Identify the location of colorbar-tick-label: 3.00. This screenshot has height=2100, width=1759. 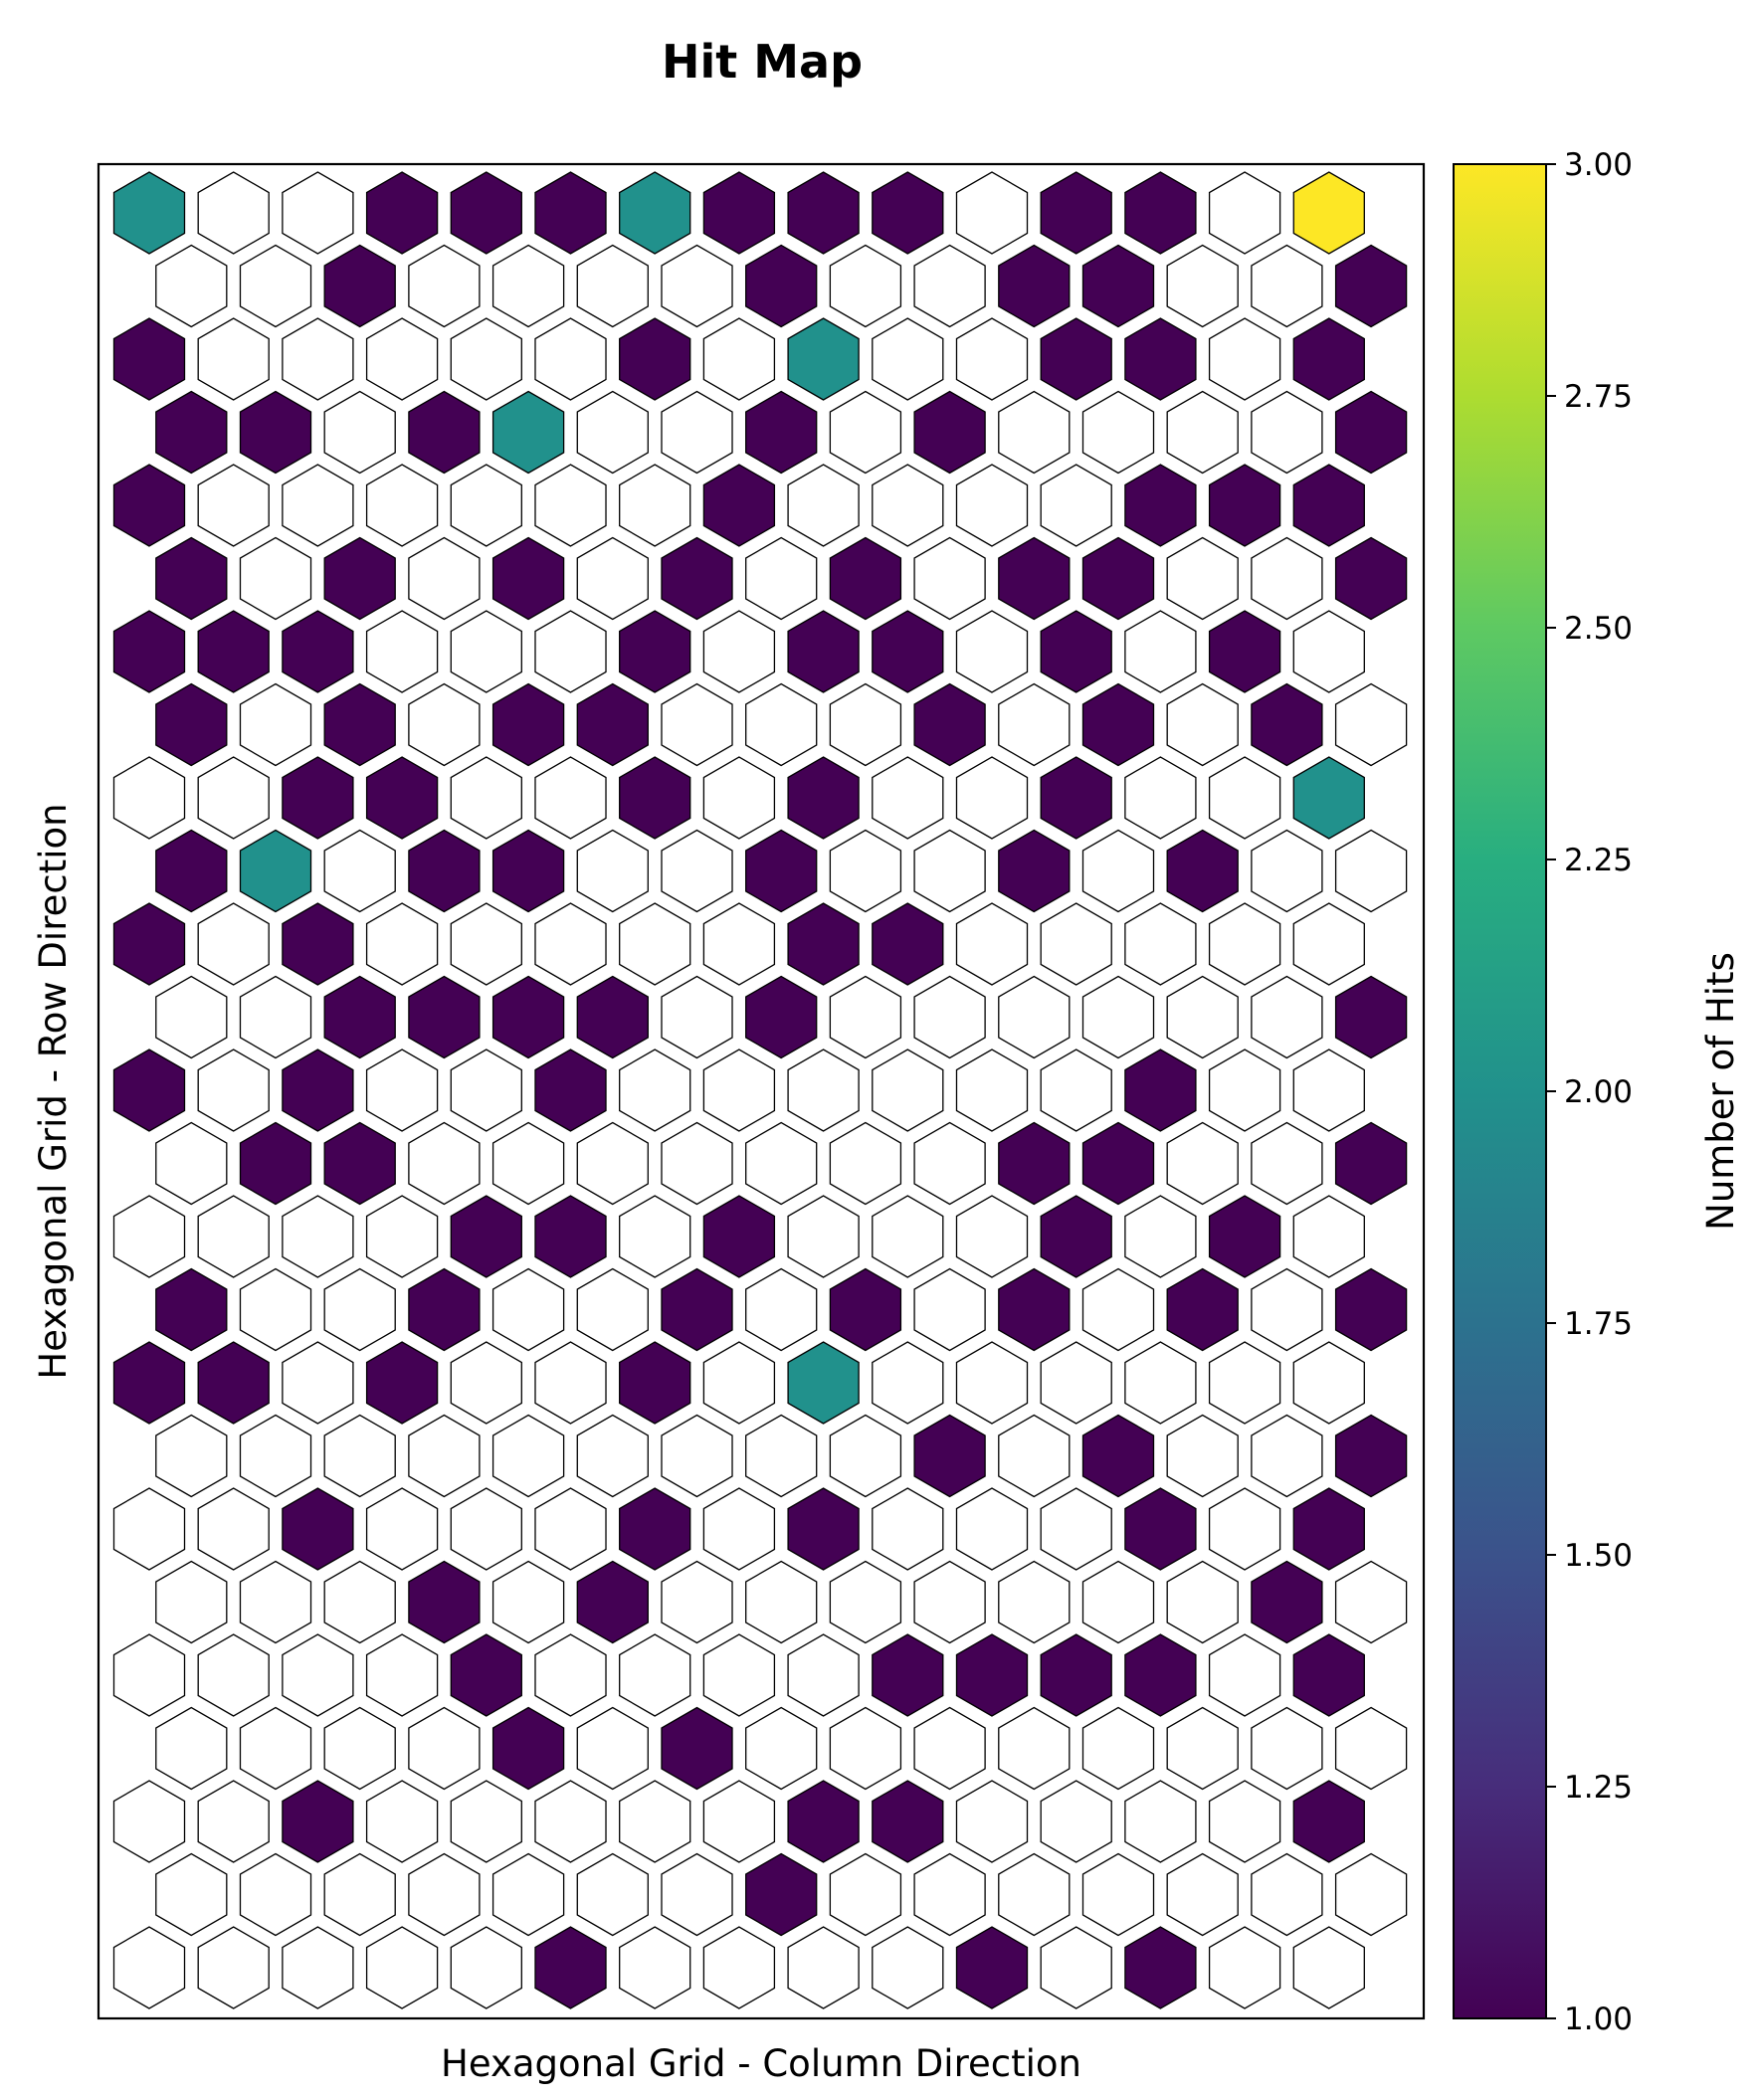
(1599, 165).